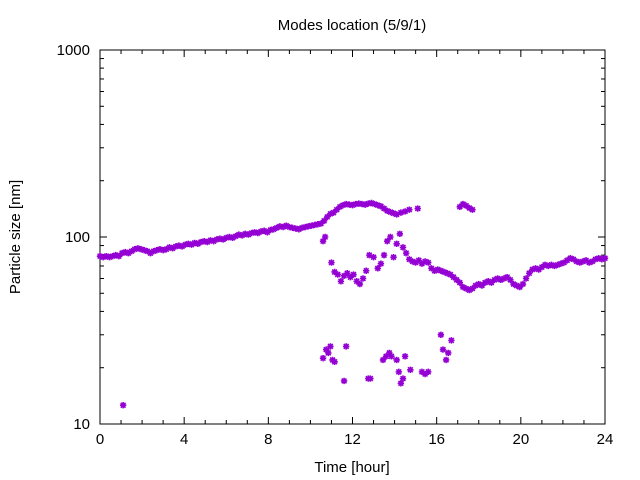 This screenshot has height=480, width=640. I want to click on x-tick-label: 20, so click(520, 439).